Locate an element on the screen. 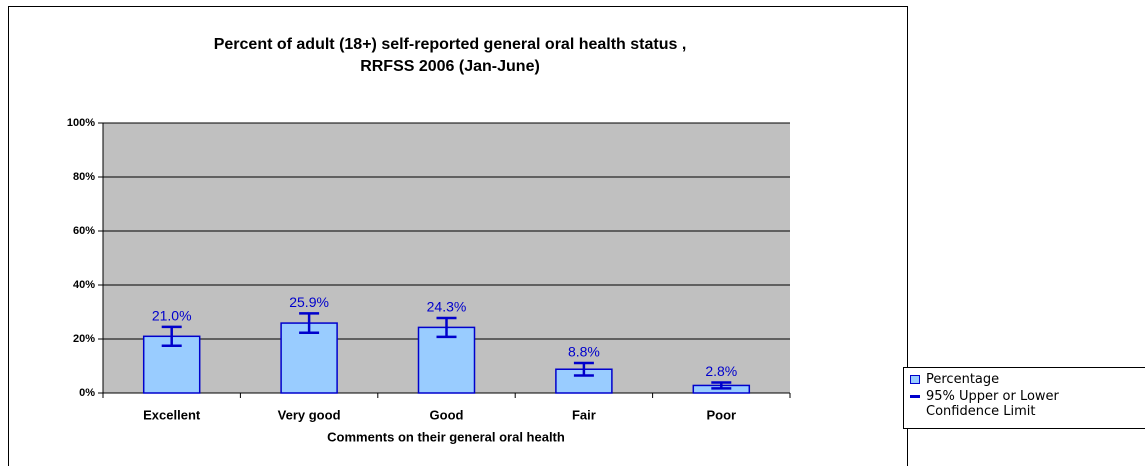 This screenshot has height=466, width=1145. chart-title: RRFSS 2006 (Jan-June) is located at coordinates (450, 66).